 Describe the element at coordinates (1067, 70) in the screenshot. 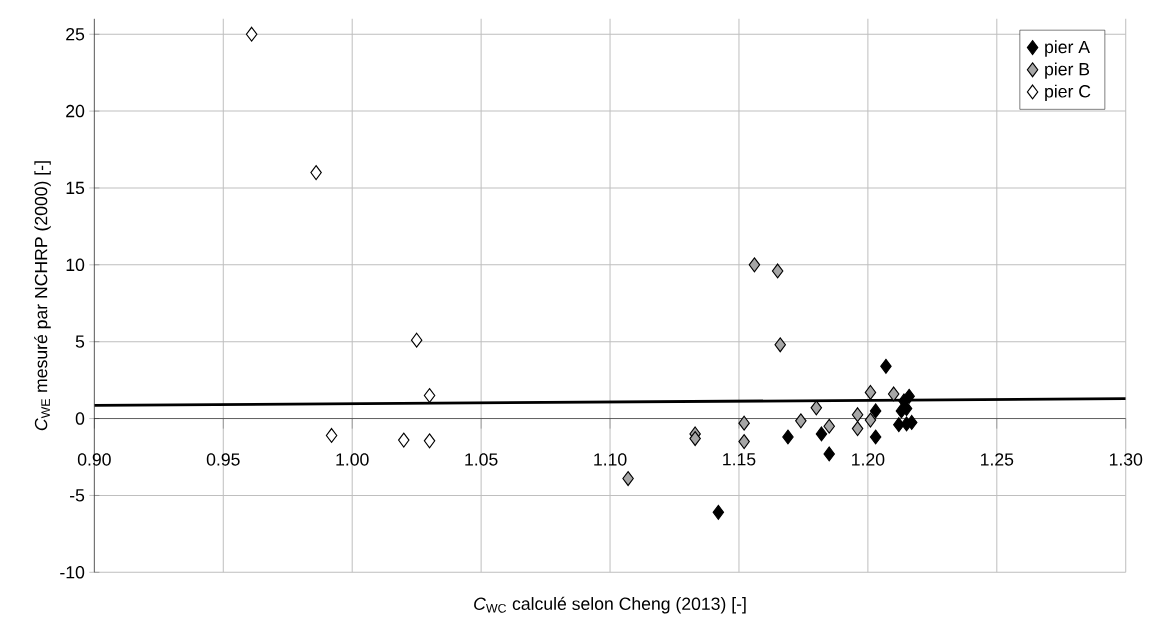

I see `legend-label: pier B` at that location.